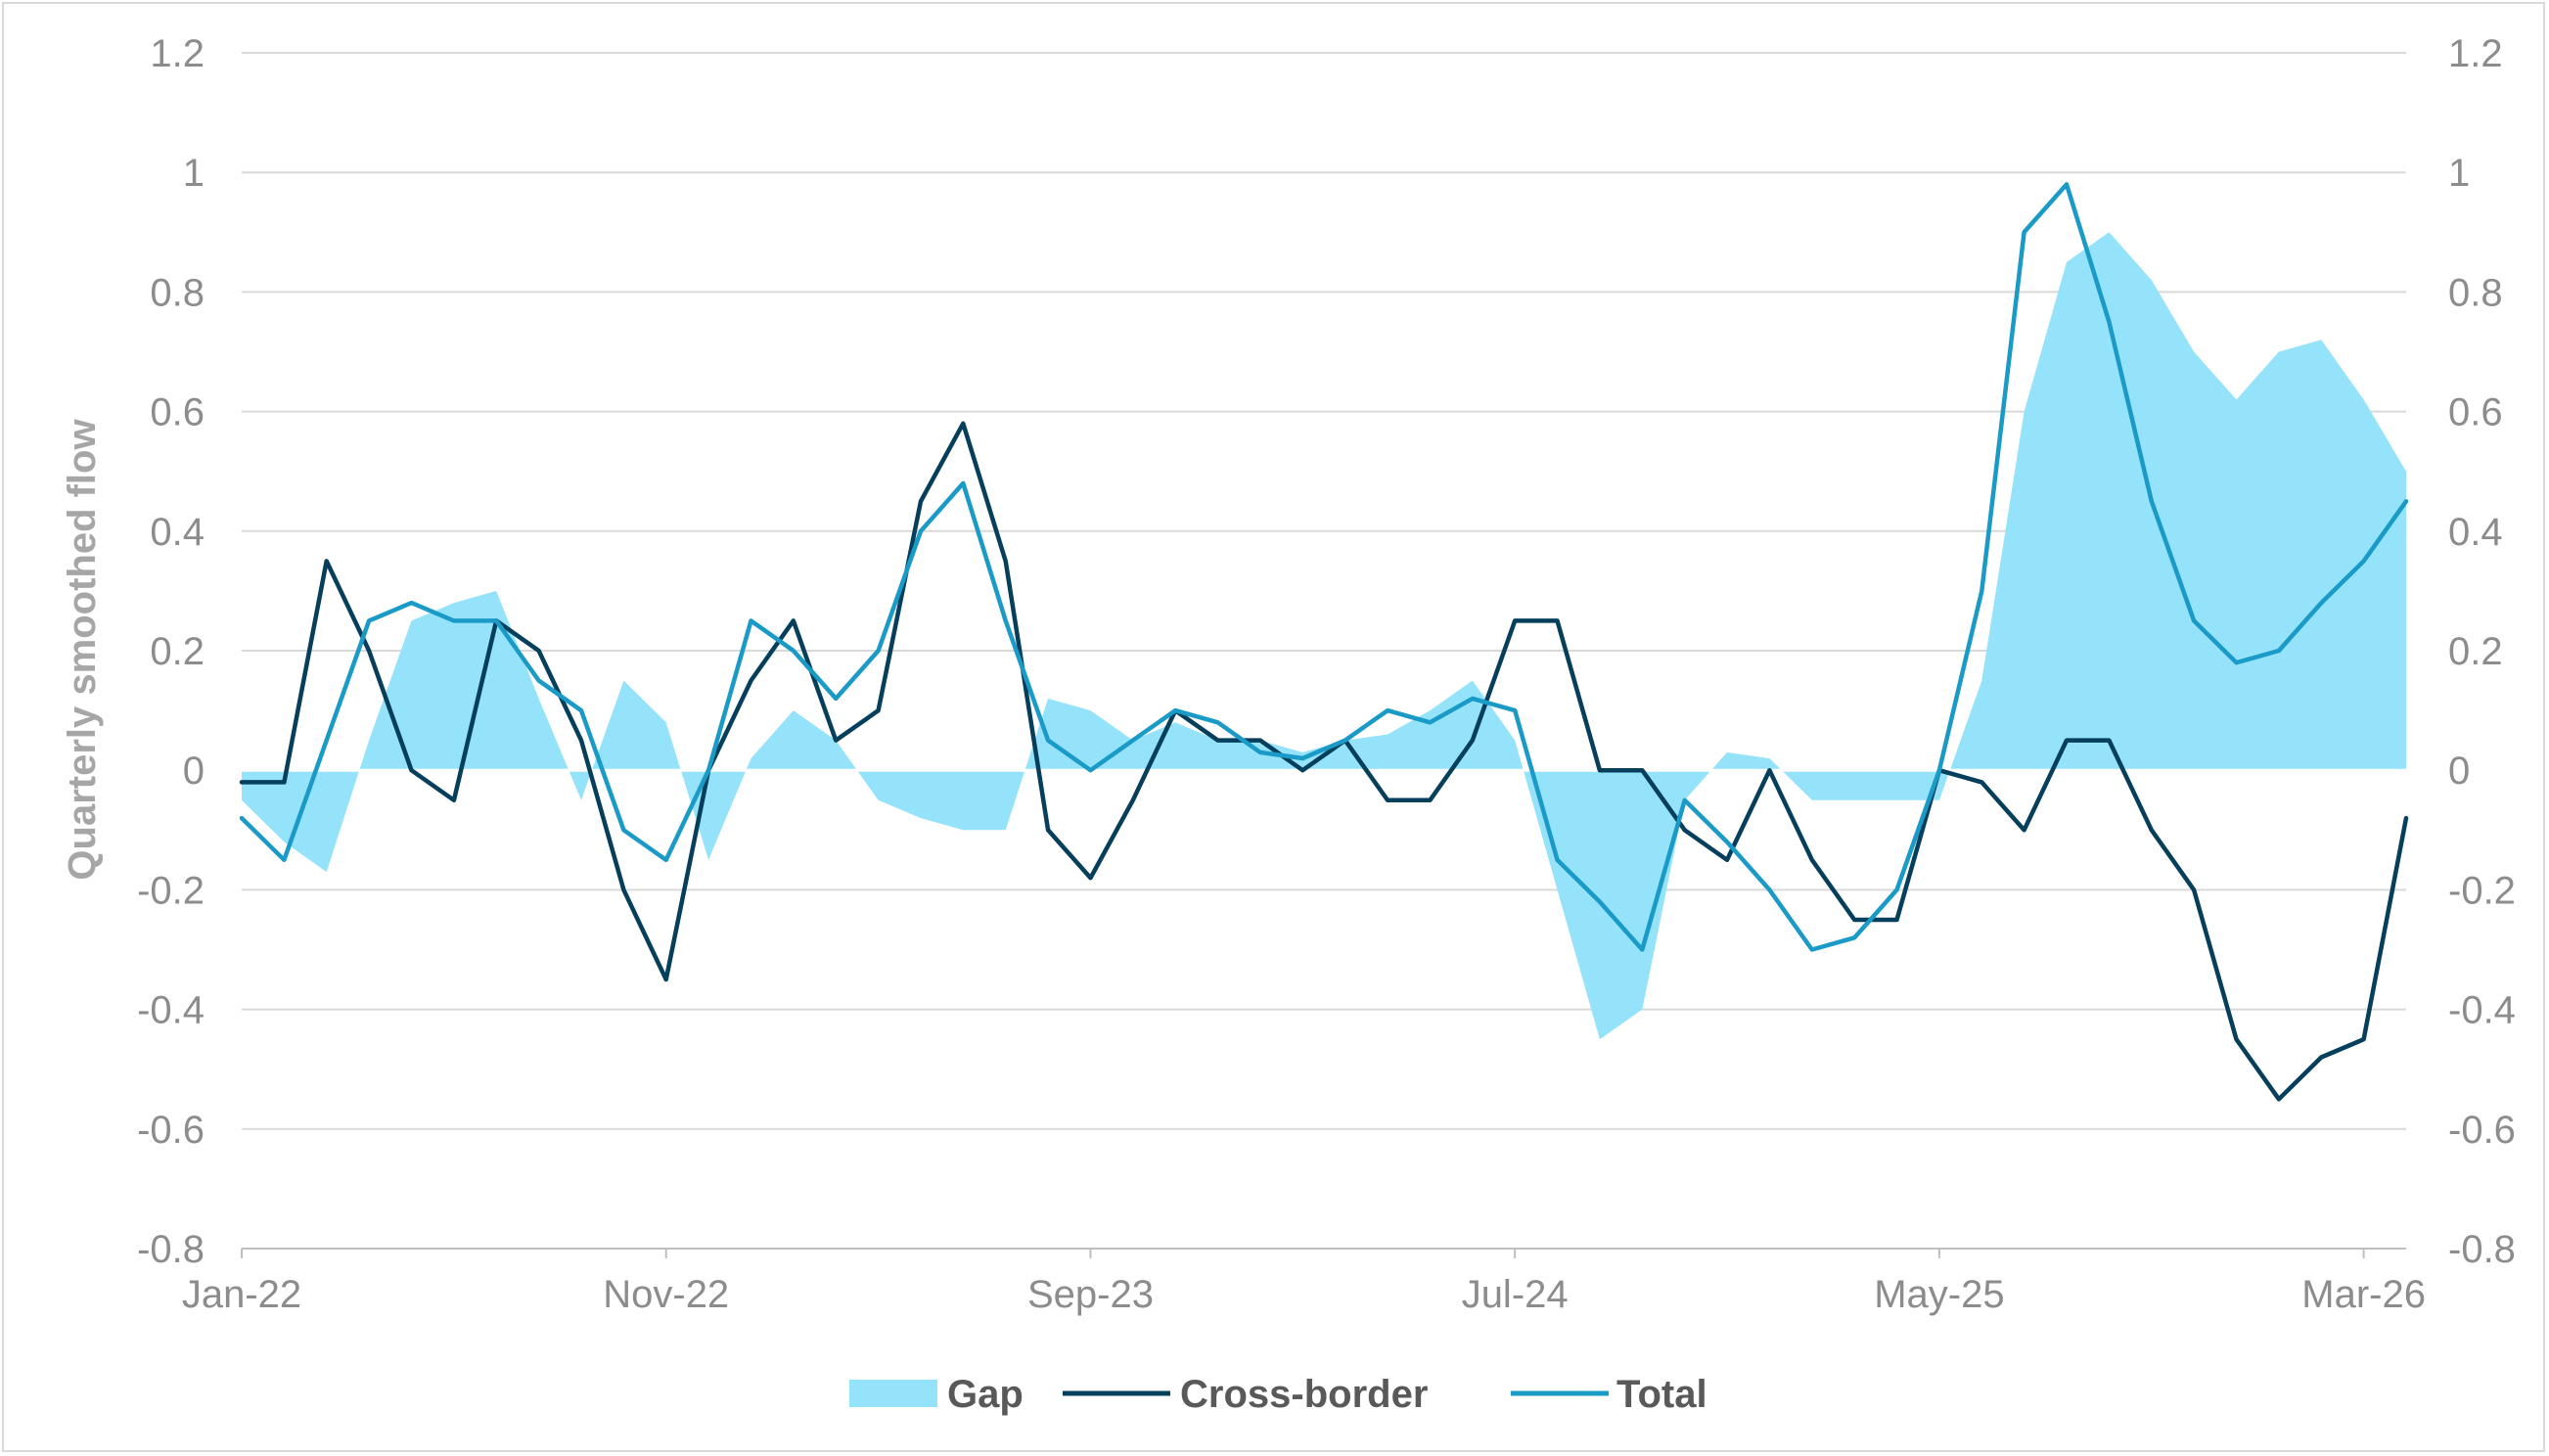 The height and width of the screenshot is (1456, 2549). I want to click on y-tick-label-left: 1, so click(194, 173).